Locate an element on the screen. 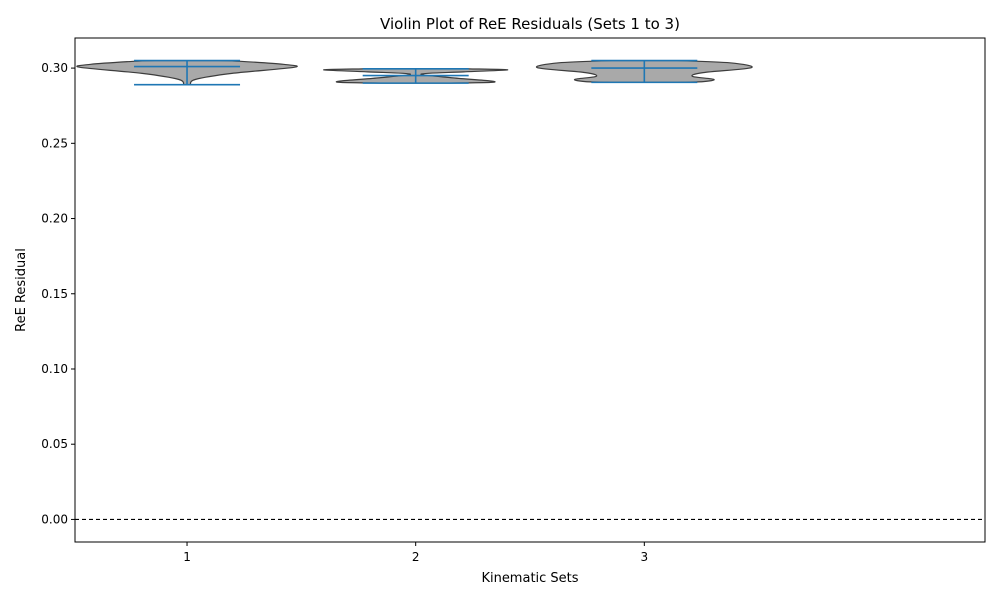  x-tick-label: 3 is located at coordinates (645, 557).